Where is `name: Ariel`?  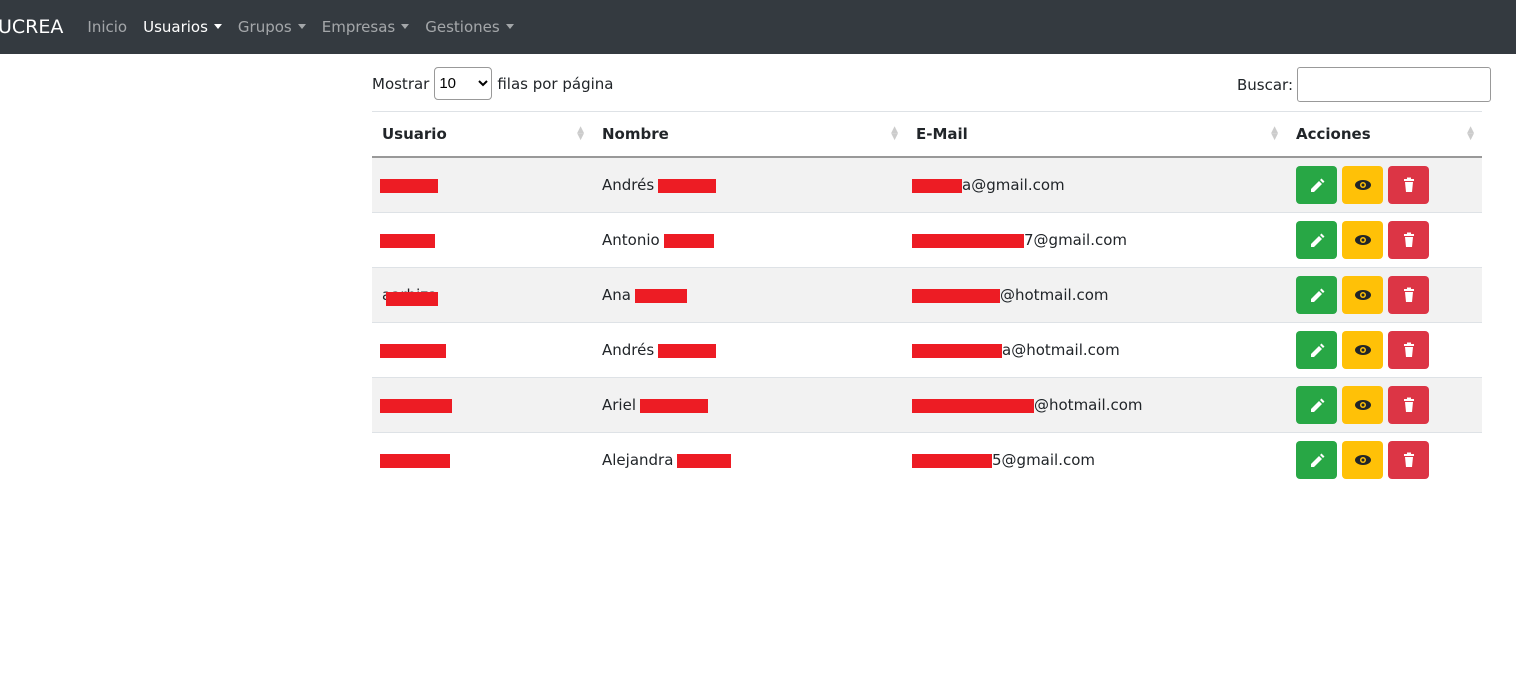
name: Ariel is located at coordinates (619, 405).